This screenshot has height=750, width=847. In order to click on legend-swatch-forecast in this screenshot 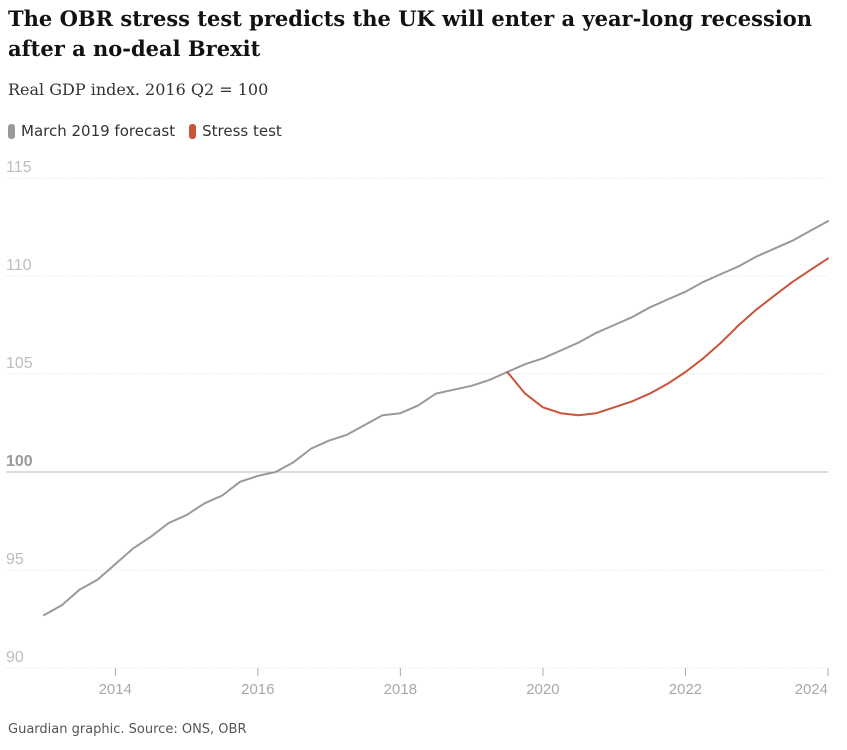, I will do `click(11, 131)`.